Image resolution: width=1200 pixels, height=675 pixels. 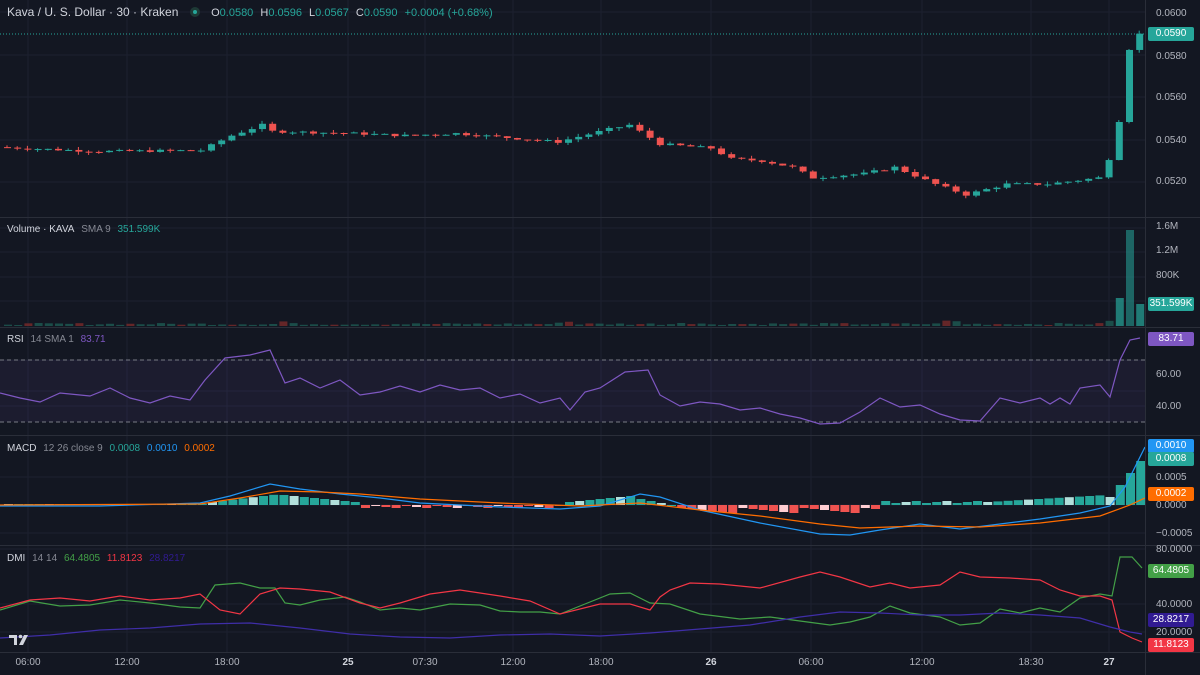 What do you see at coordinates (22, 448) in the screenshot?
I see `macd-title: MACD` at bounding box center [22, 448].